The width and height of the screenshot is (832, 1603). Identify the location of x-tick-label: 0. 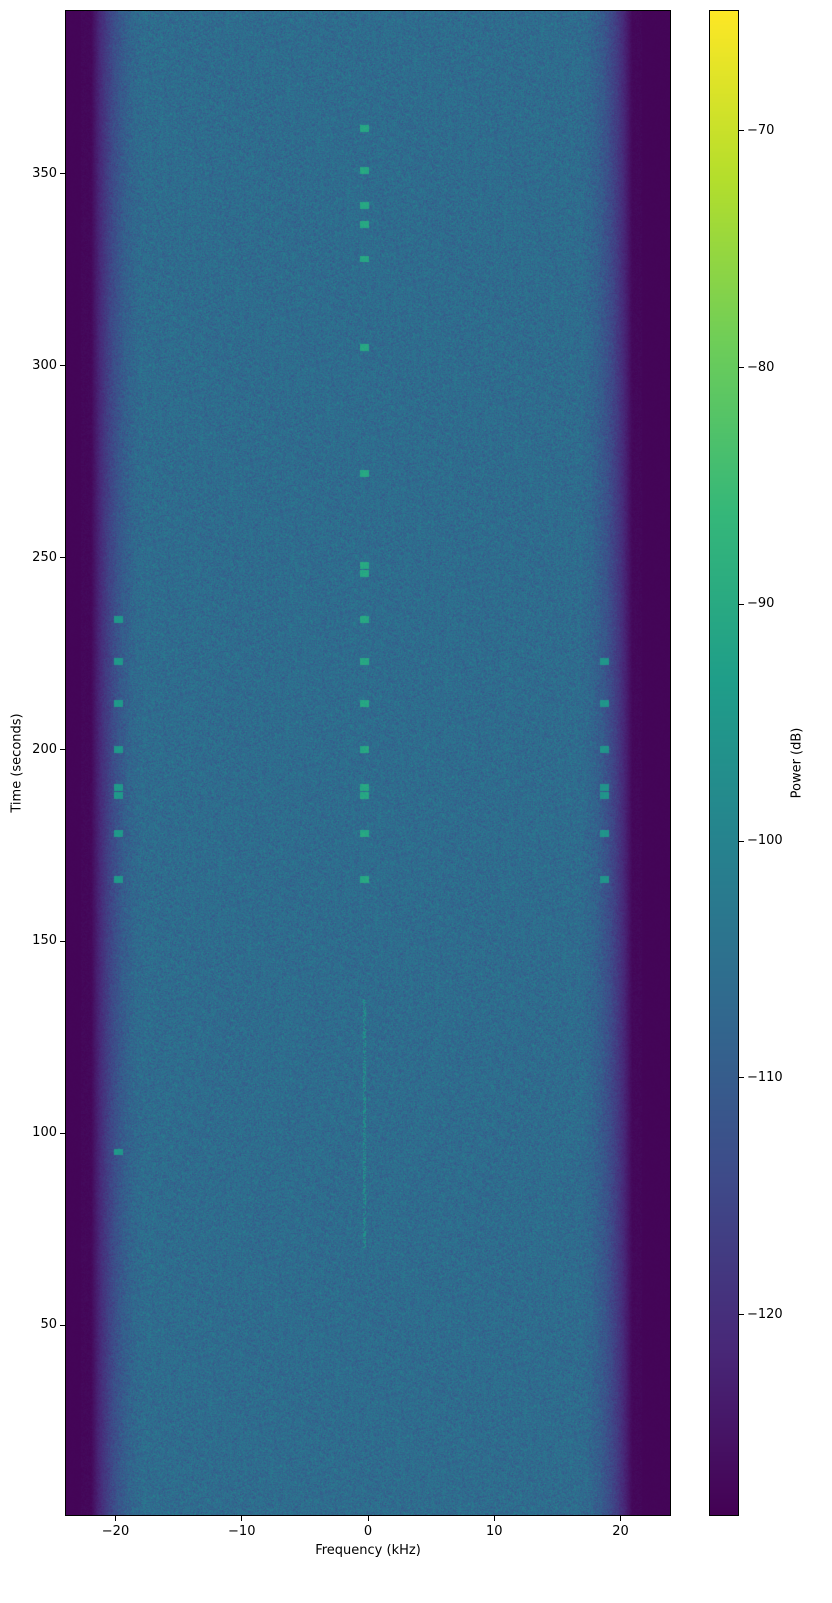
(368, 1531).